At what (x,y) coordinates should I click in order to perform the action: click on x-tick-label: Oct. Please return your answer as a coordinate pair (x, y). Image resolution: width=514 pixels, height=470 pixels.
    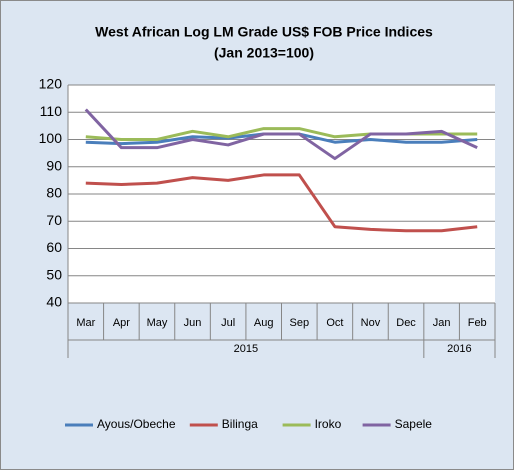
    Looking at the image, I should click on (334, 323).